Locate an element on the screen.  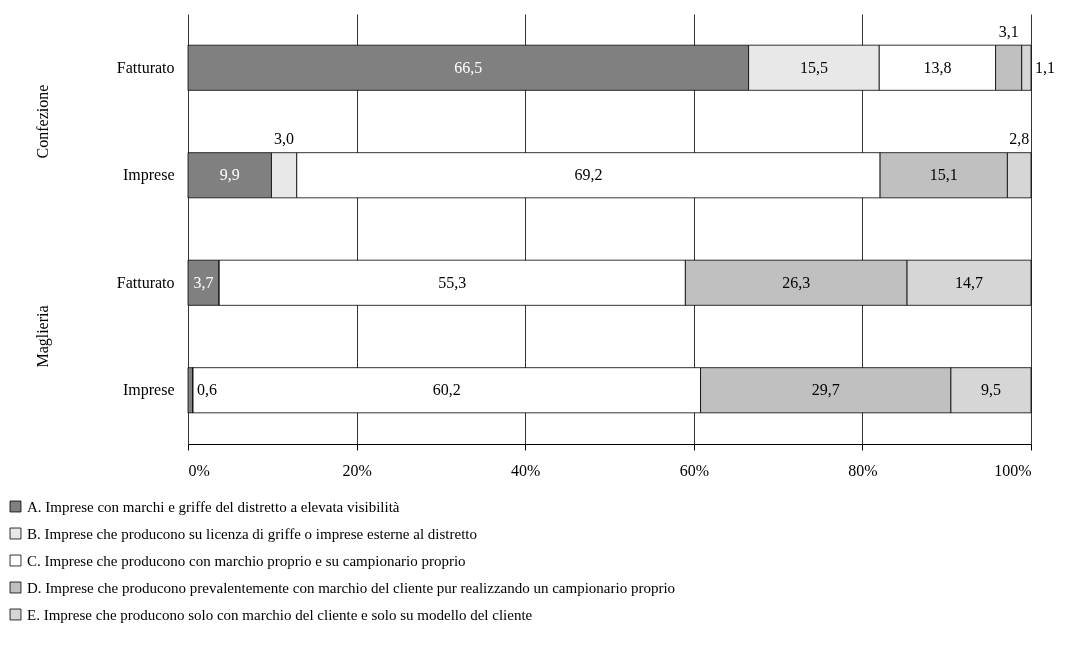
data-label: 60,2 is located at coordinates (446, 390).